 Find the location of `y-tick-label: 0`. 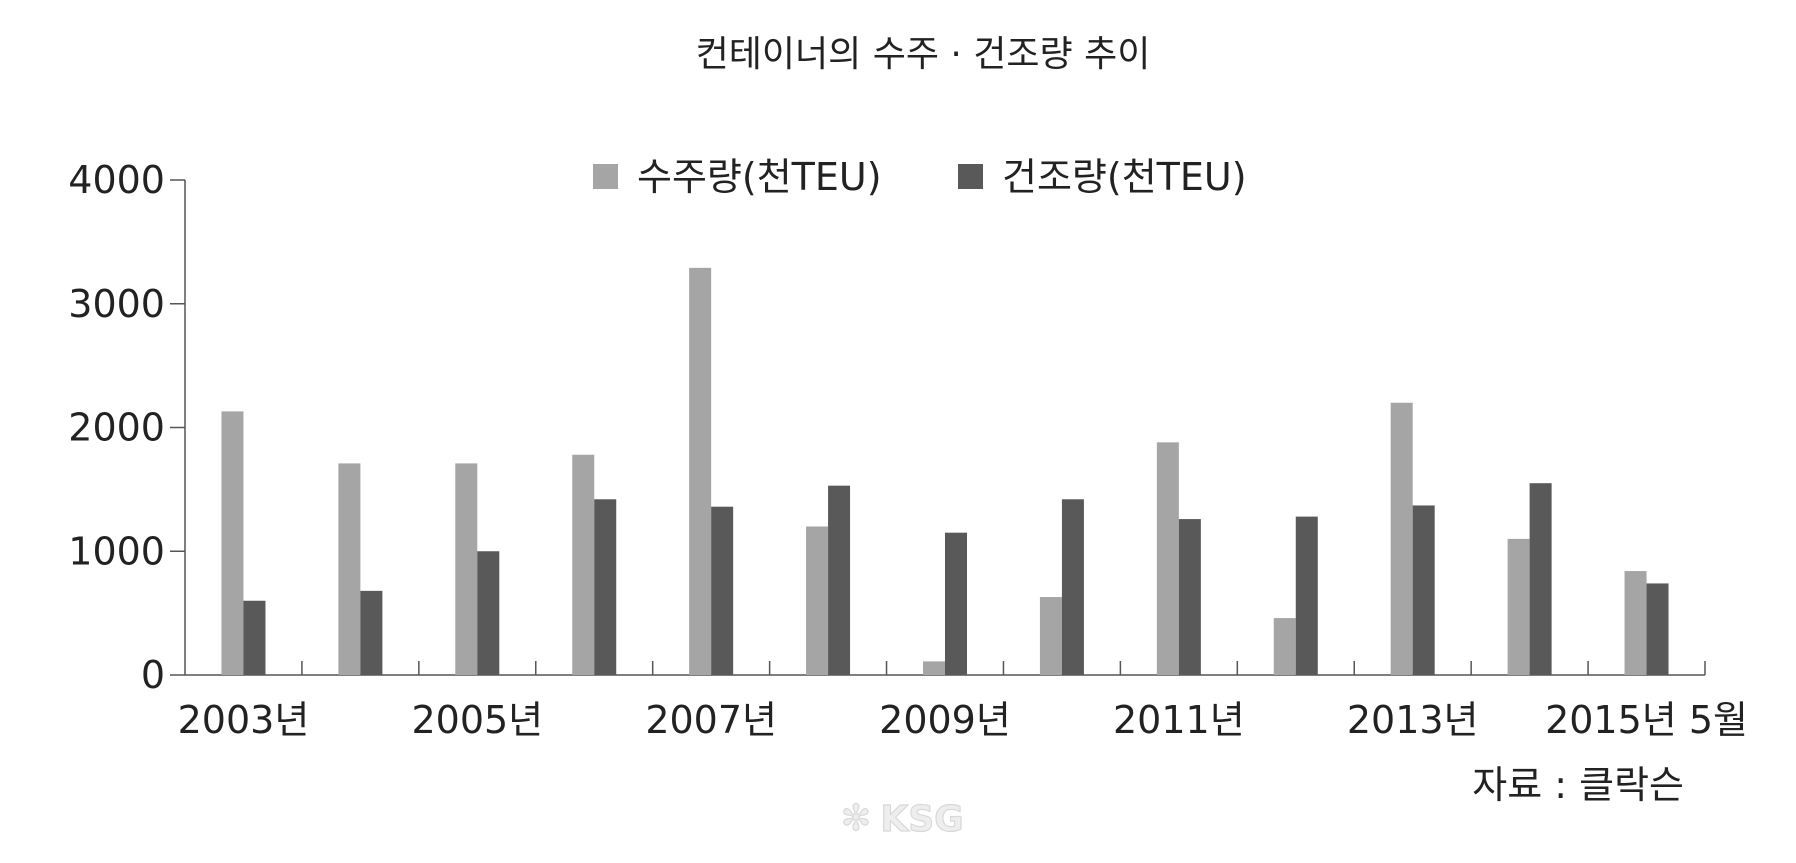

y-tick-label: 0 is located at coordinates (153, 675).